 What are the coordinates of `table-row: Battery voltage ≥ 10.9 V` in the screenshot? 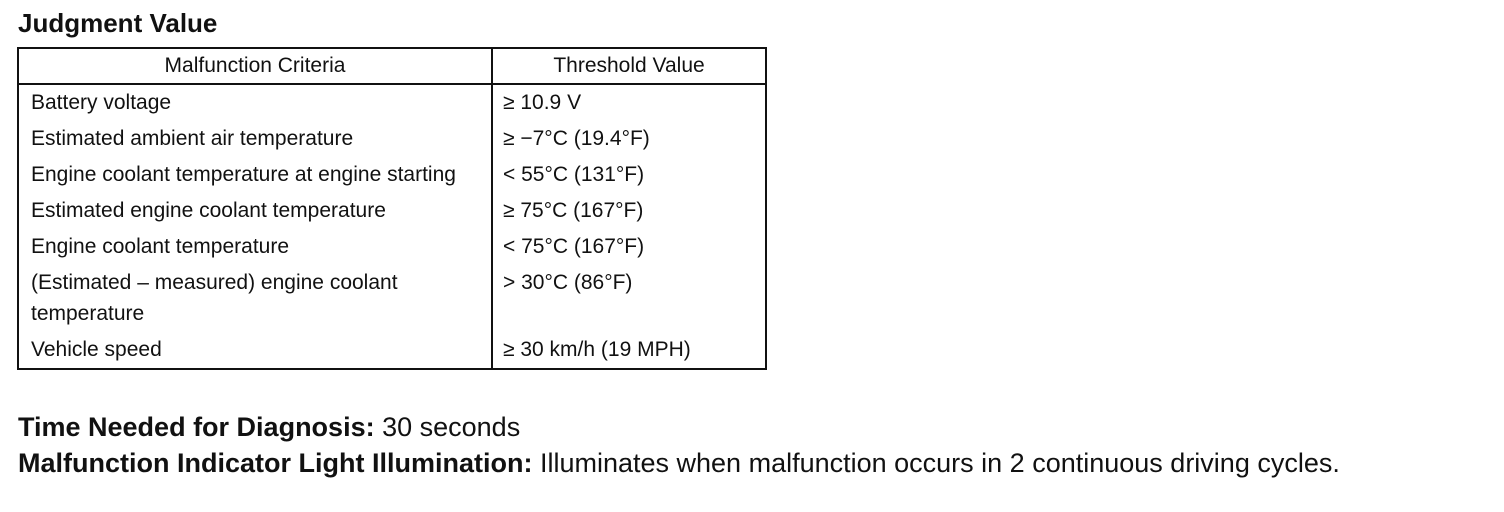 It's located at (391, 102).